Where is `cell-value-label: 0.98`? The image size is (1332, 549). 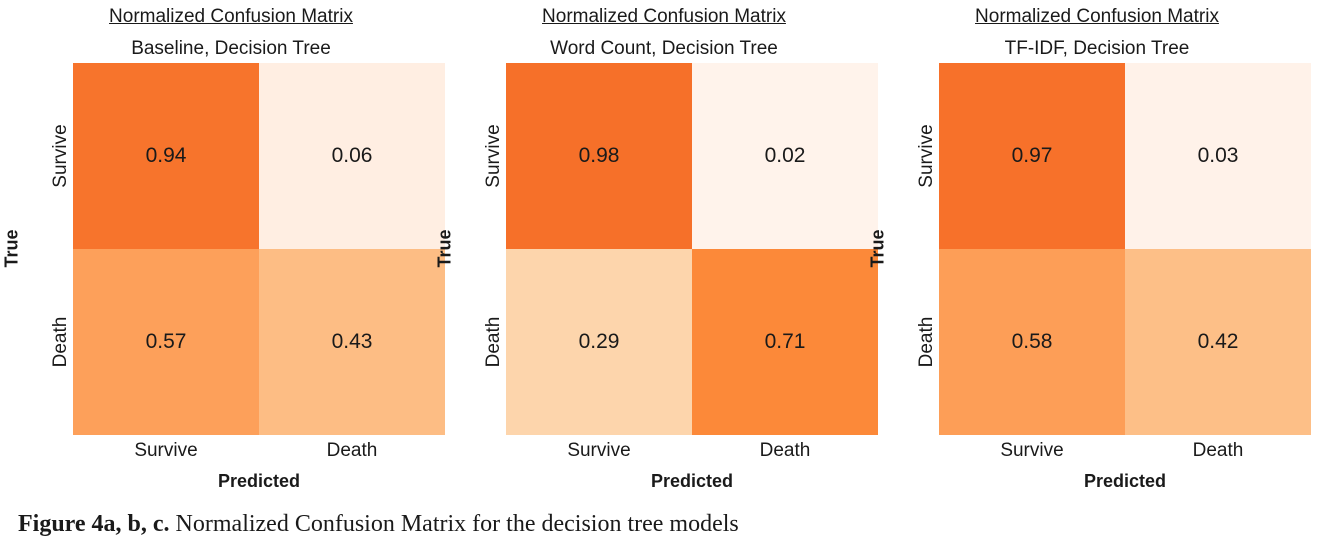 cell-value-label: 0.98 is located at coordinates (599, 155).